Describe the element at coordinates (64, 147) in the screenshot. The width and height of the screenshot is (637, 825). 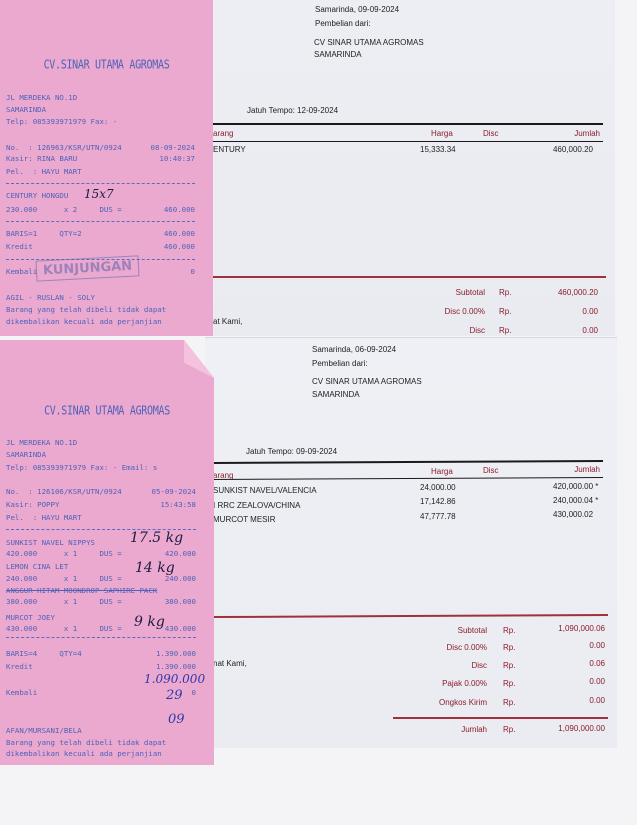
I see `receipt-line-text: No. : 126963/KSR/UTN/0924` at that location.